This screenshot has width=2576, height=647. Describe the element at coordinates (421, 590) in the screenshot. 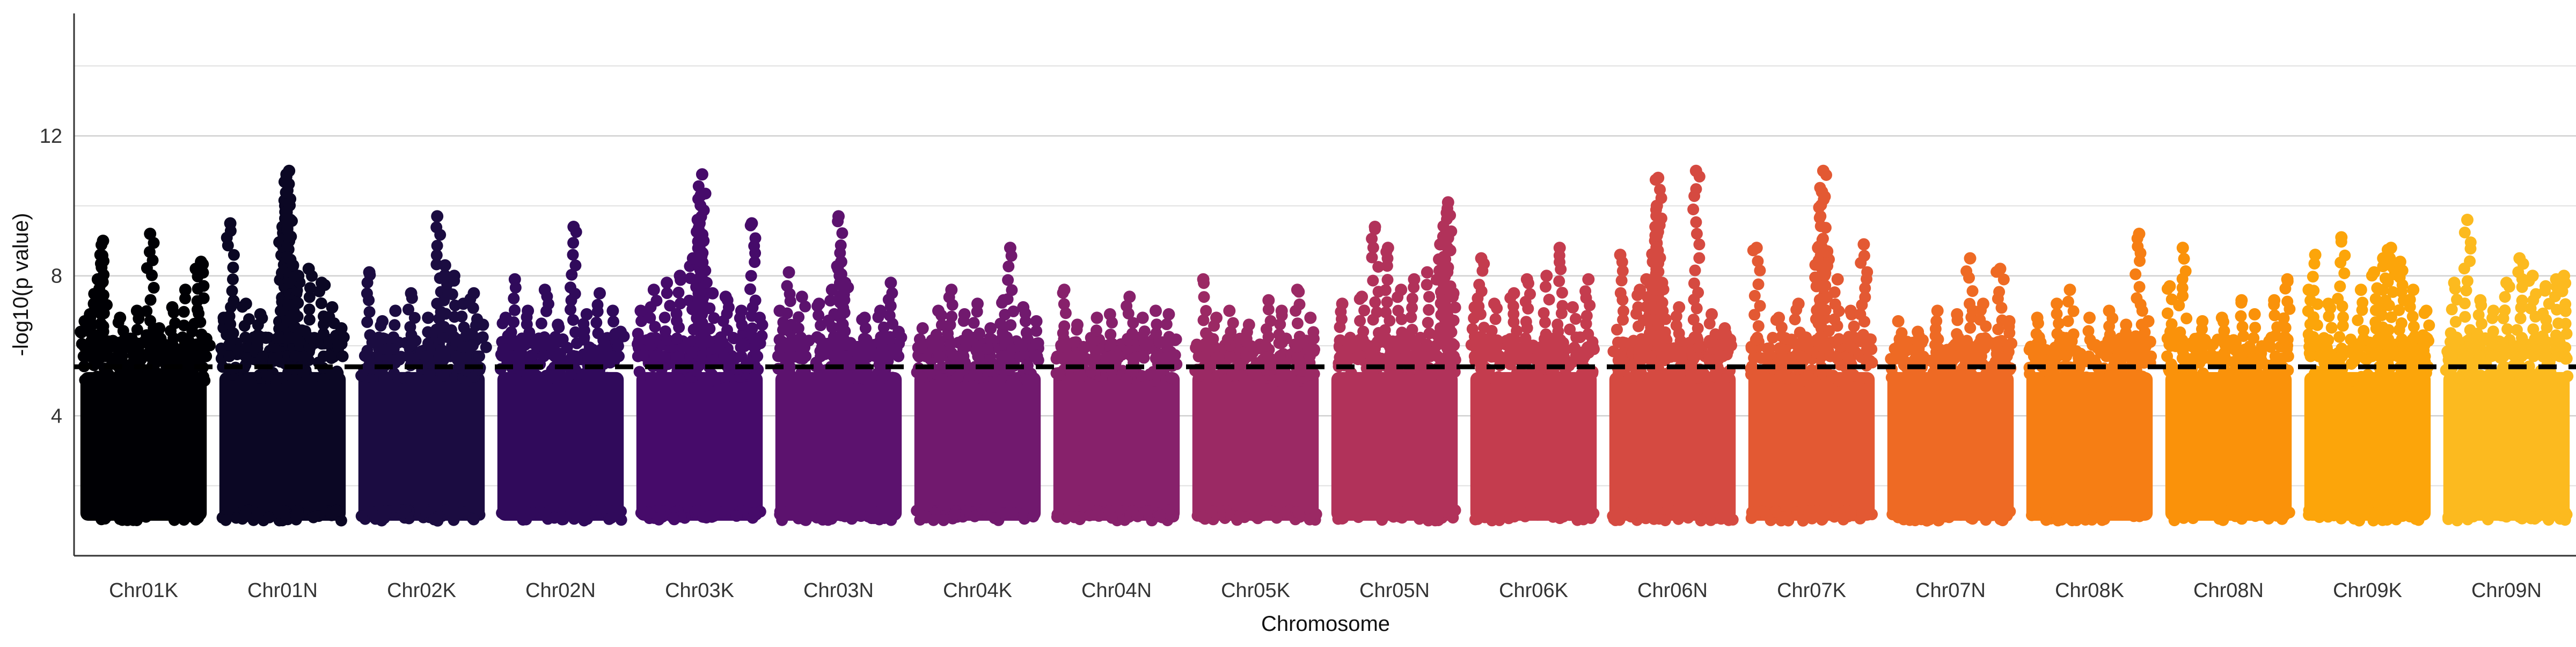

I see `x-tick-label: Chr02K` at that location.